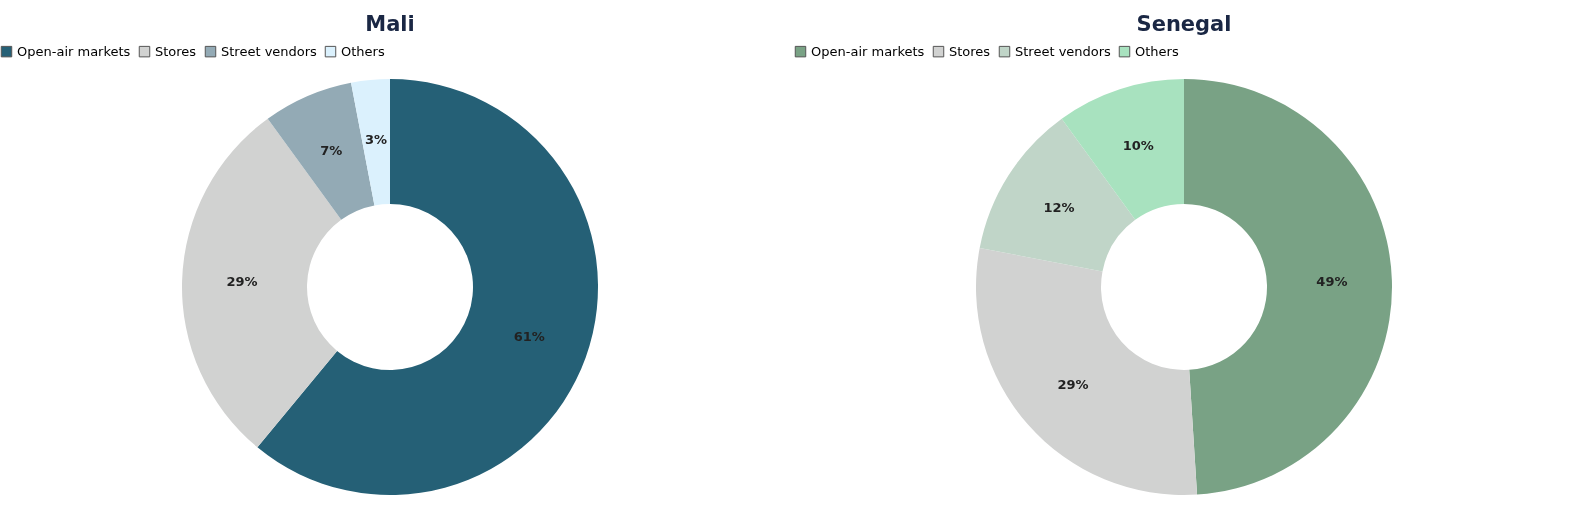  Describe the element at coordinates (529, 337) in the screenshot. I see `data-label: 61%` at that location.